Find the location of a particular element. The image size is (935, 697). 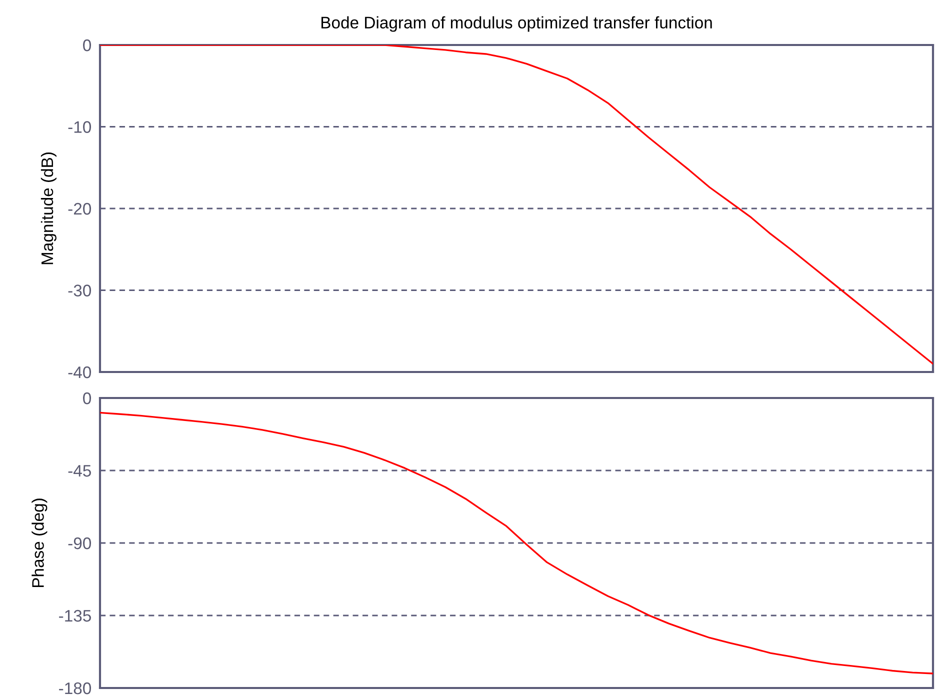

y-tick-label: -90 is located at coordinates (80, 543).